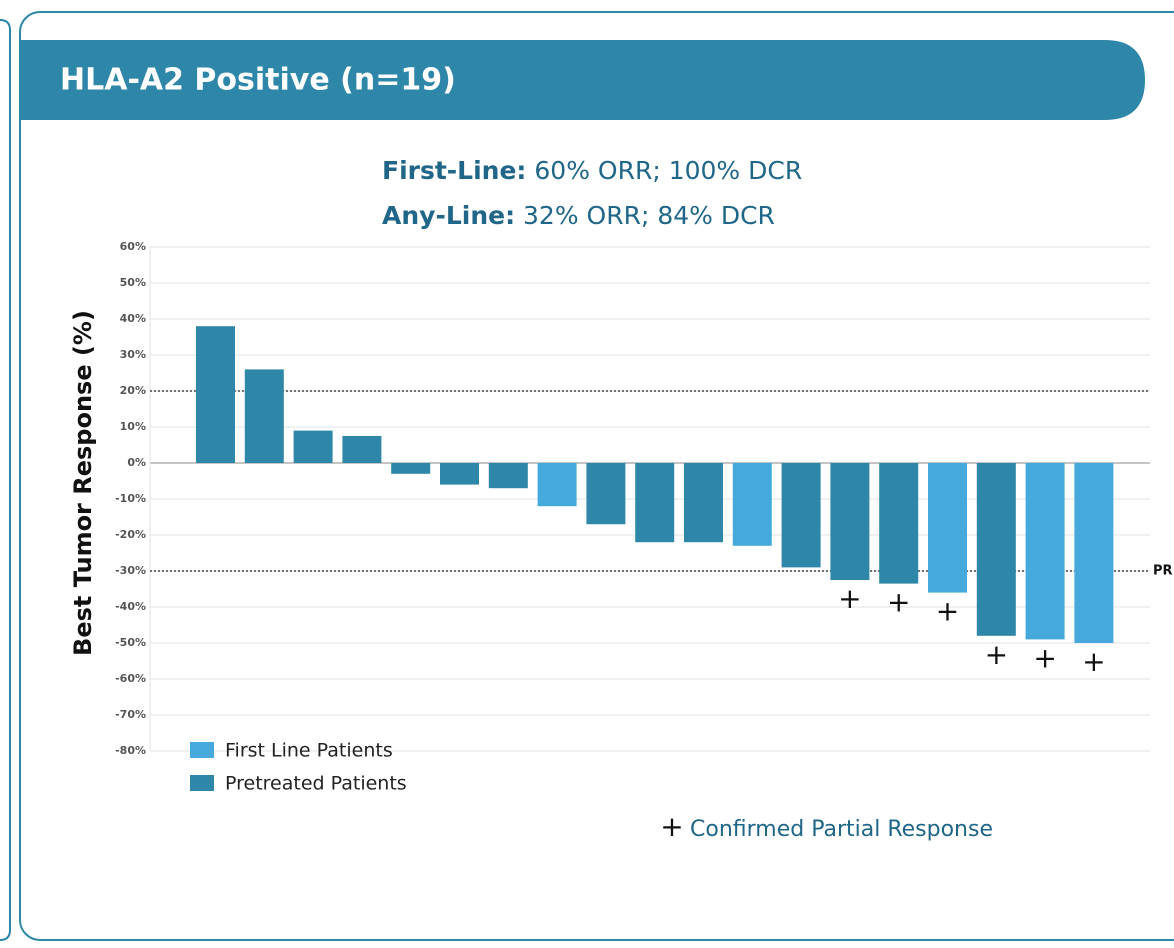 This screenshot has height=948, width=1174. I want to click on y-tick-label: -40%, so click(130, 606).